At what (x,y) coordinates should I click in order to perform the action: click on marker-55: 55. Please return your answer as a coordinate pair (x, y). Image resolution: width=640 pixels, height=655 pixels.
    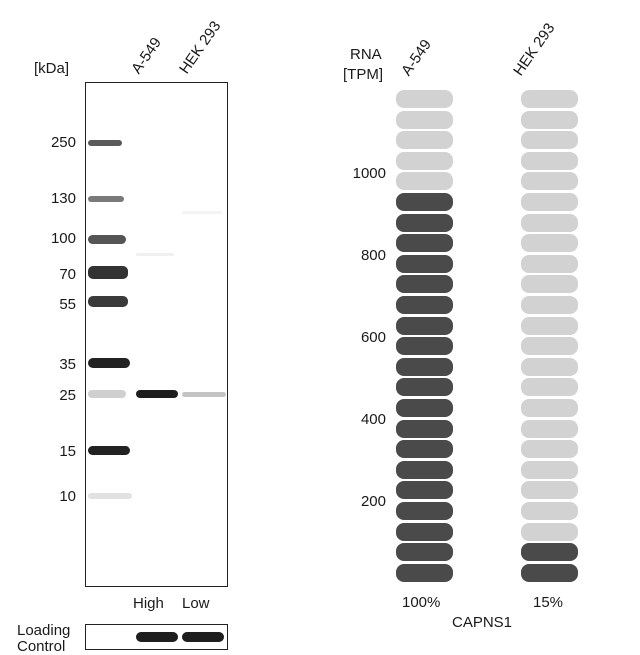
    Looking at the image, I should click on (67, 304).